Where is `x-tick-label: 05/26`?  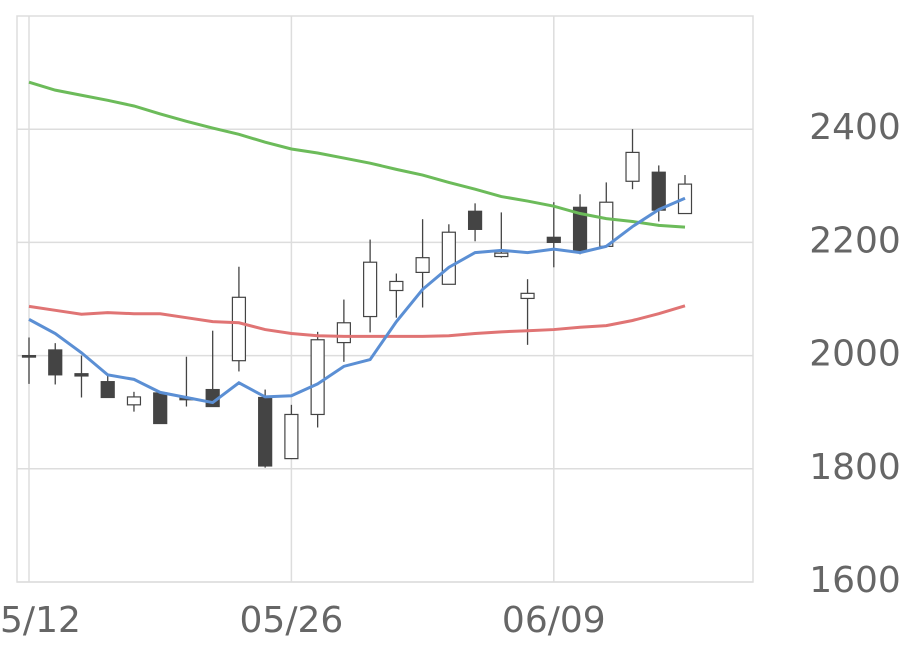 x-tick-label: 05/26 is located at coordinates (292, 620).